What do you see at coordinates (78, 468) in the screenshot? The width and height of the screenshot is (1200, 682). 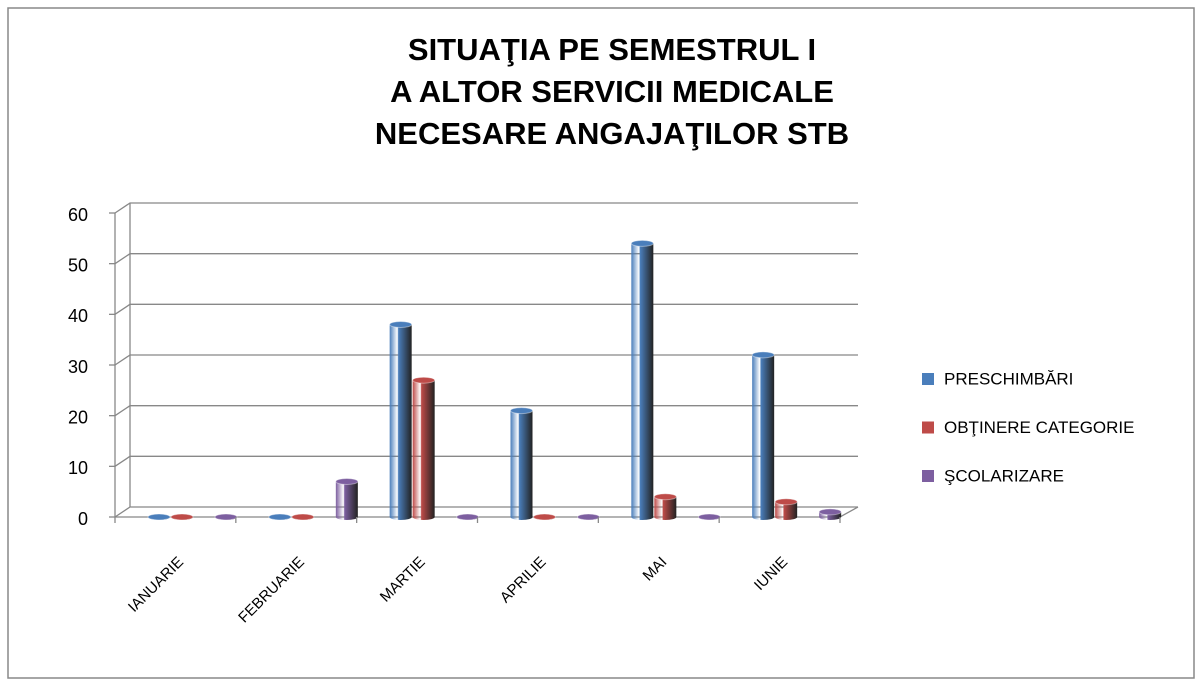 I see `y-tick-label: 10` at bounding box center [78, 468].